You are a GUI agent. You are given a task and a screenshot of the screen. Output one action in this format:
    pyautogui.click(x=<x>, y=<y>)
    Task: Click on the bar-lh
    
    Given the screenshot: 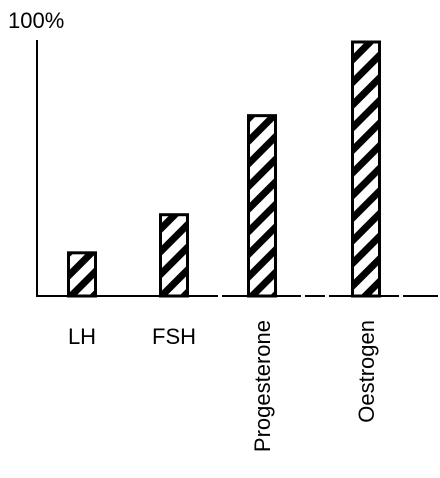 What is the action you would take?
    pyautogui.click(x=82, y=274)
    